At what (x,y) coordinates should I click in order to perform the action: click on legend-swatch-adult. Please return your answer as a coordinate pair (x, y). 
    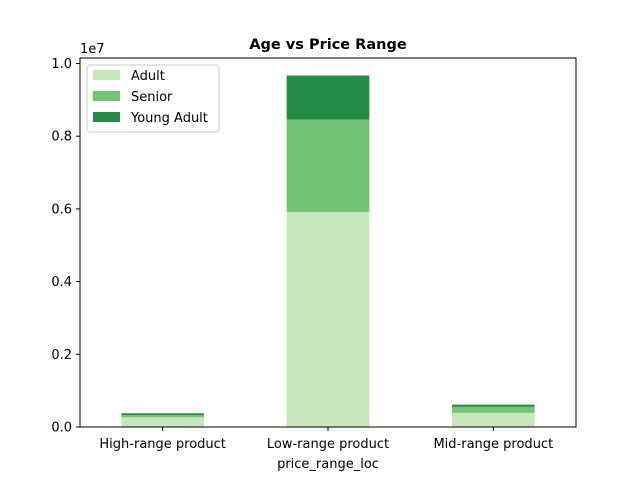
    Looking at the image, I should click on (106, 75).